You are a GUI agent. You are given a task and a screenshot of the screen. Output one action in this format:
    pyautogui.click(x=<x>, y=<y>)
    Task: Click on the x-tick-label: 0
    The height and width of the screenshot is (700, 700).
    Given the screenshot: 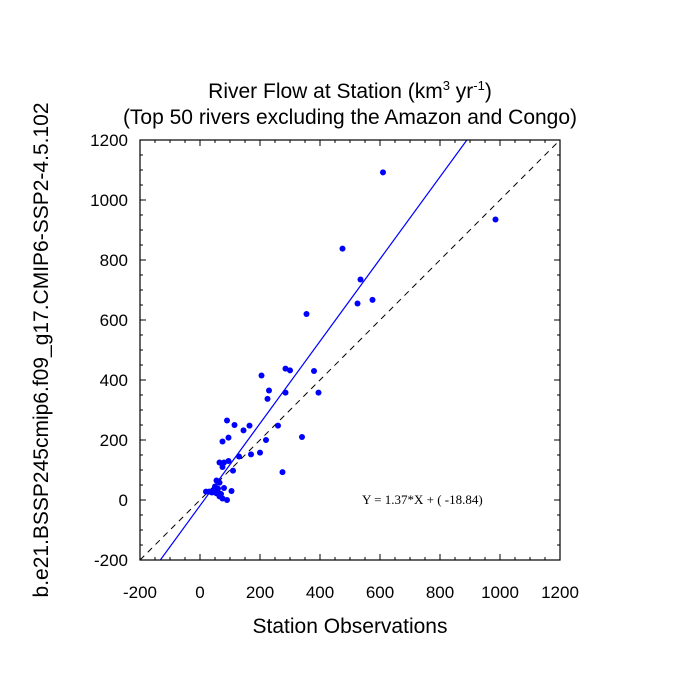 What is the action you would take?
    pyautogui.click(x=199, y=592)
    